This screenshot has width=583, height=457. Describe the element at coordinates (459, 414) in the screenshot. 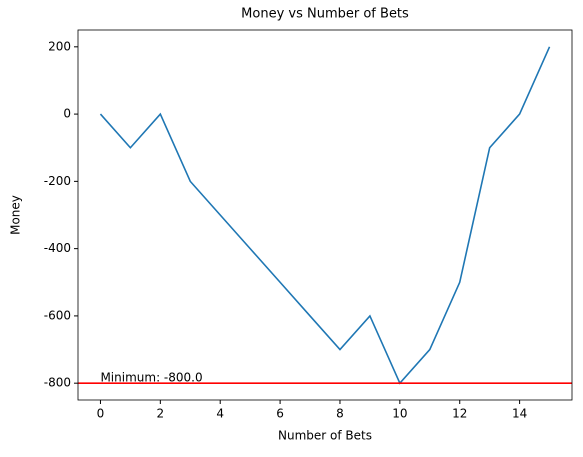

I see `x-tick-label: 12` at that location.